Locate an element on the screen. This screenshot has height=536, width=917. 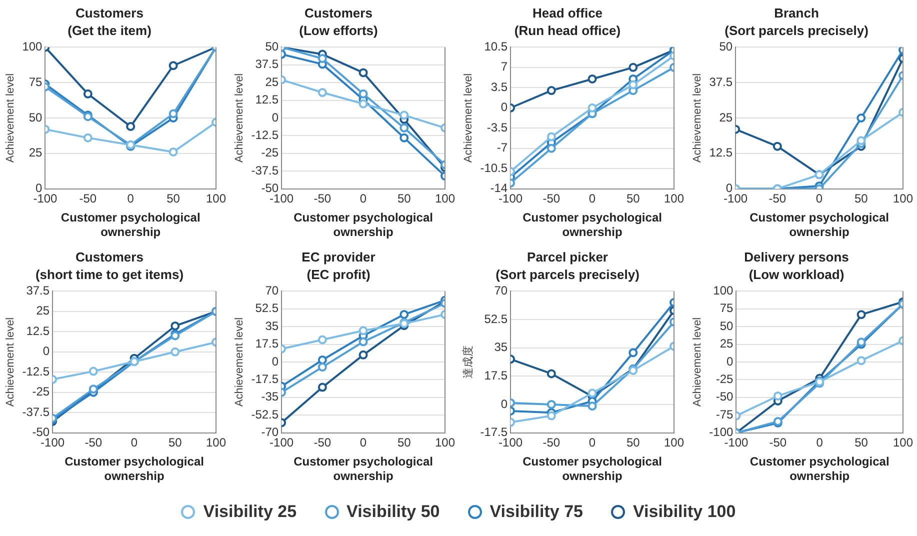
y-tick-label: -75 is located at coordinates (725, 414).